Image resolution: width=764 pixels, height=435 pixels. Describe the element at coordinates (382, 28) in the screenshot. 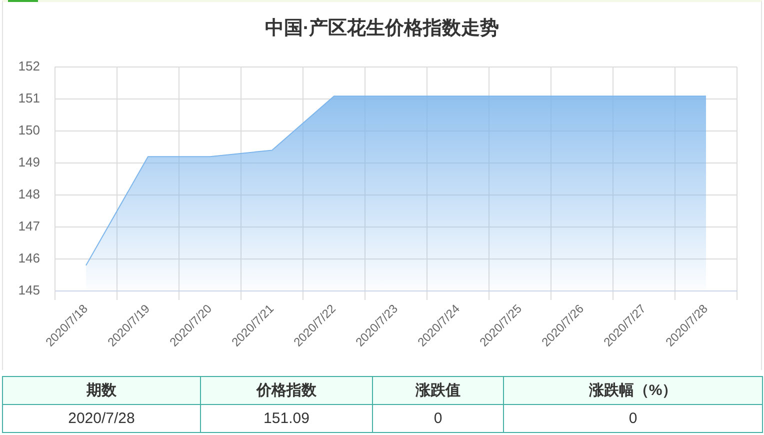

I see `chart-title: 中国·产区花生价格指数走势` at that location.